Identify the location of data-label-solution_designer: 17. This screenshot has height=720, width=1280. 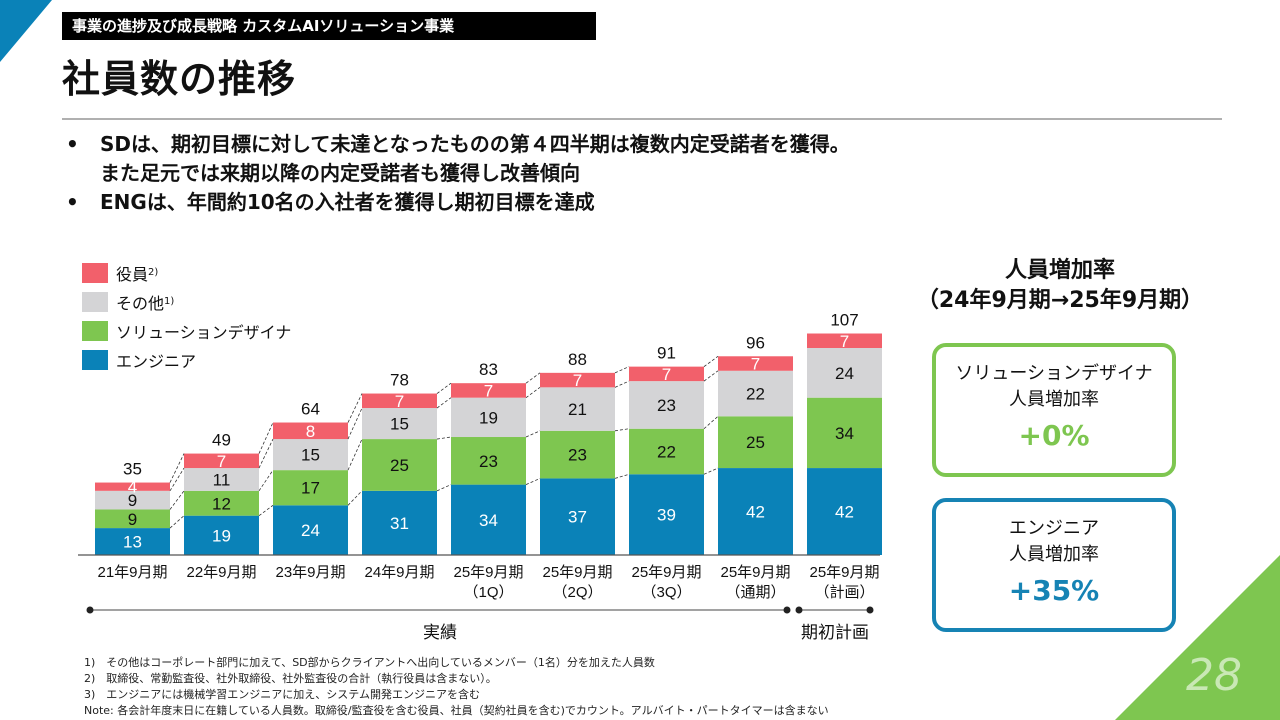
(310, 488).